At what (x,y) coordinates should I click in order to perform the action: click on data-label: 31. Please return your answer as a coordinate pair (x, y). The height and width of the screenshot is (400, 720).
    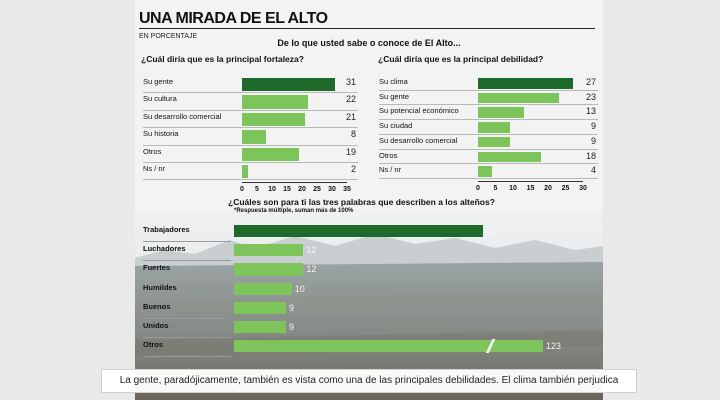
    Looking at the image, I should click on (350, 82).